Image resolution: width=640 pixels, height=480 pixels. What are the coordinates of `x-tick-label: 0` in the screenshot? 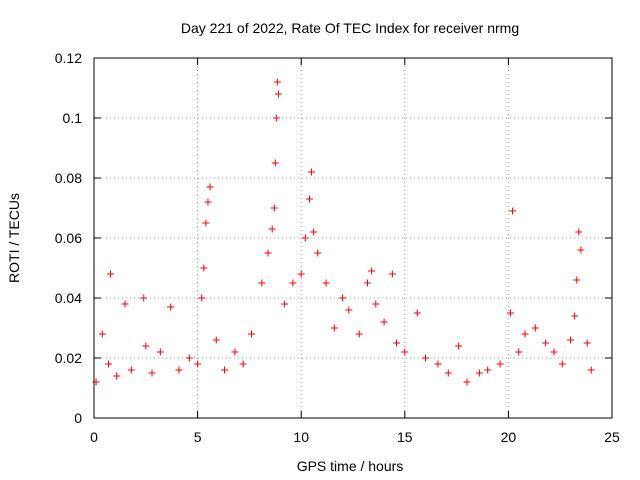 It's located at (94, 437).